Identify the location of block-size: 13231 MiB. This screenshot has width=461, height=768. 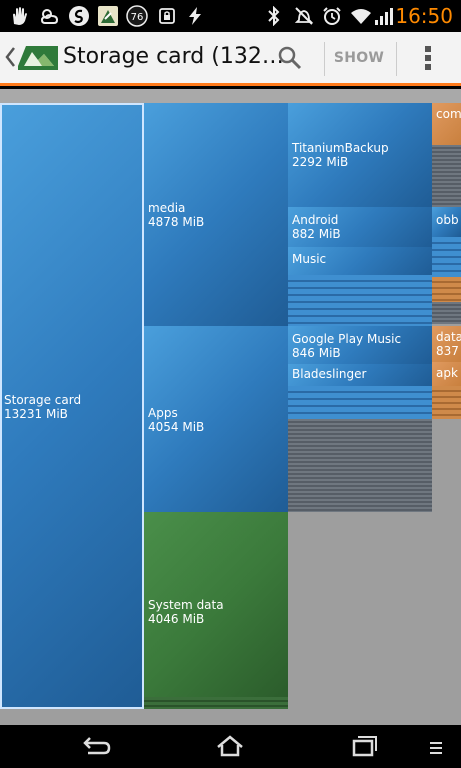
(36, 414).